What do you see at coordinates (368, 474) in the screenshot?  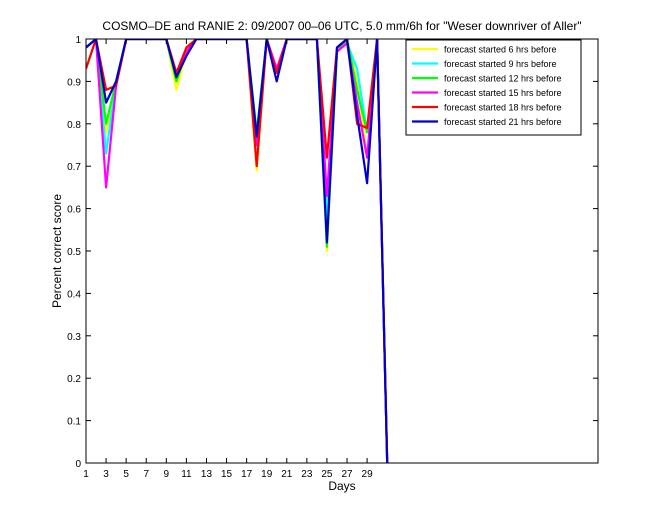 I see `x-tick-label: 29` at bounding box center [368, 474].